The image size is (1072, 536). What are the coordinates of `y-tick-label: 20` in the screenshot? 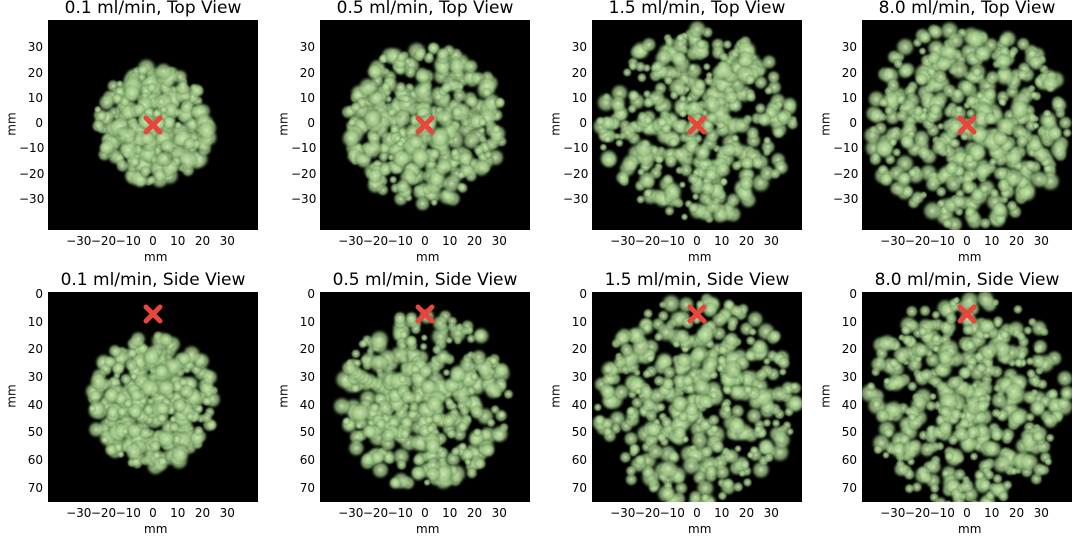 It's located at (579, 72).